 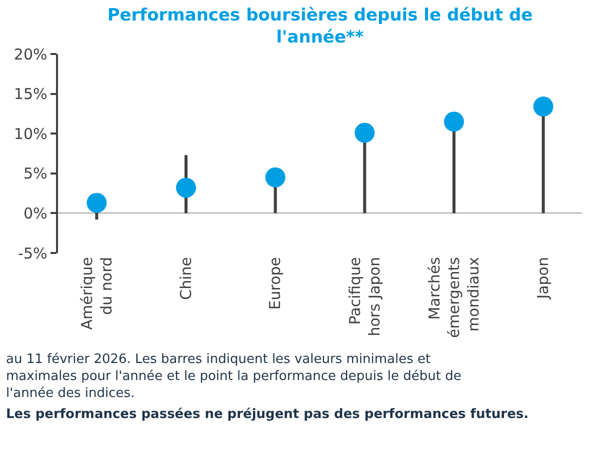 What do you see at coordinates (35, 213) in the screenshot?
I see `y-tick-label: 0%` at bounding box center [35, 213].